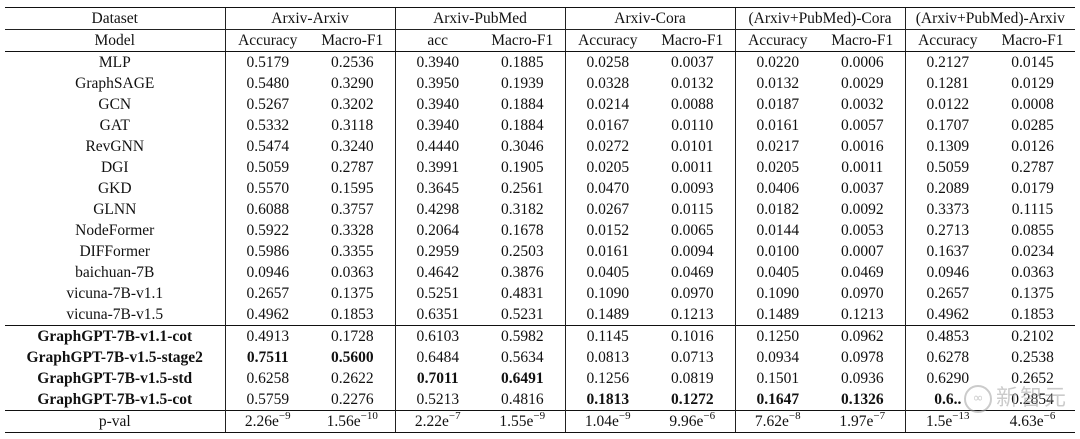 Image resolution: width=1080 pixels, height=439 pixels. I want to click on model-name: GLNN, so click(115, 209).